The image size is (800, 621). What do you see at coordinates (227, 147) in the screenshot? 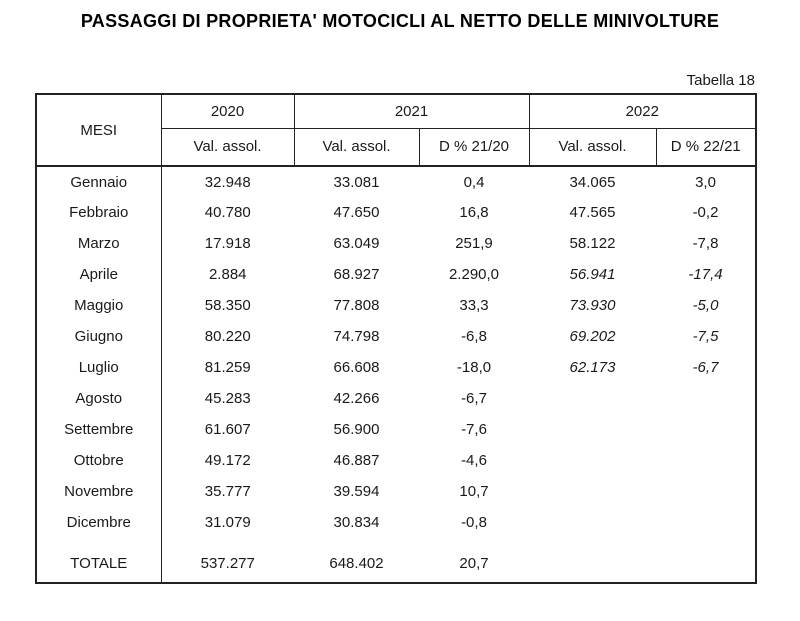
I see `subheader-2020-val-assol: Val. assol.` at bounding box center [227, 147].